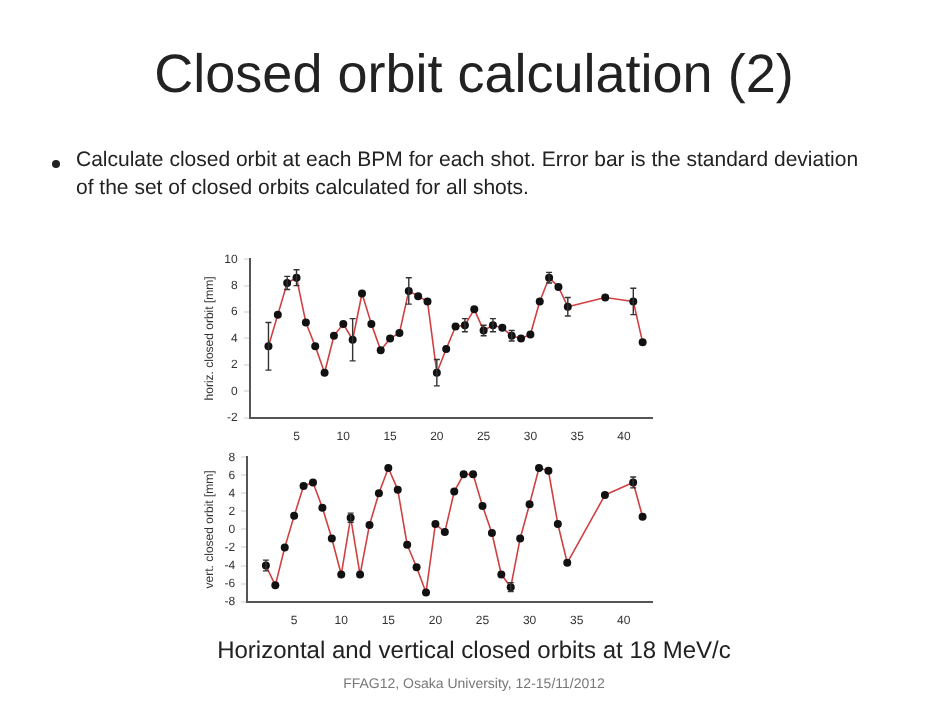 The image size is (948, 710). What do you see at coordinates (474, 650) in the screenshot?
I see `text: Horizontal and vertical closed orbits at 18 MeV/c` at bounding box center [474, 650].